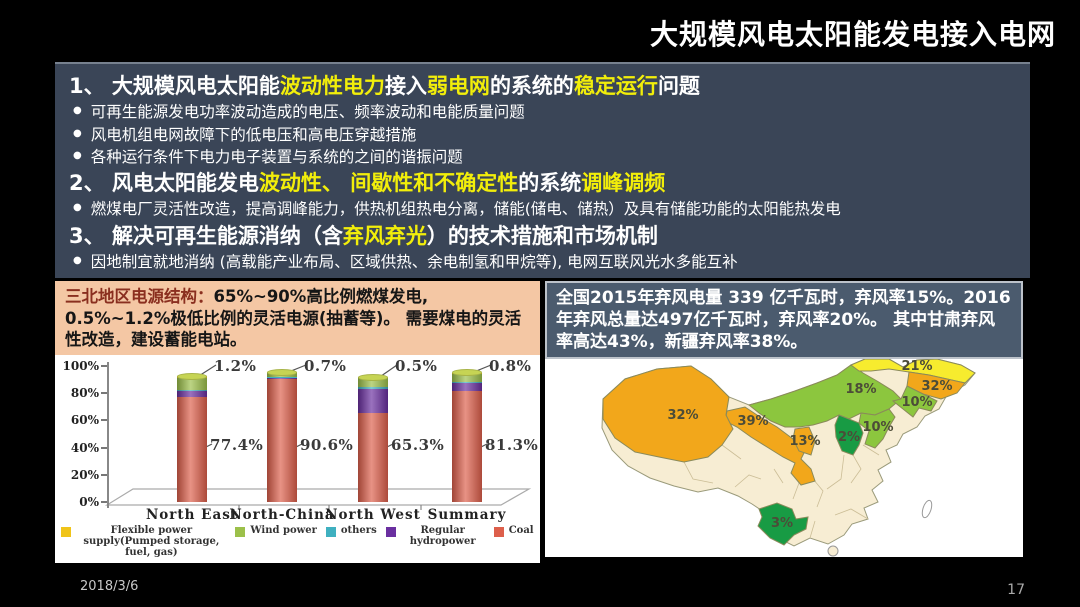  Describe the element at coordinates (325, 366) in the screenshot. I see `flexible-share-label: 0.7%` at that location.